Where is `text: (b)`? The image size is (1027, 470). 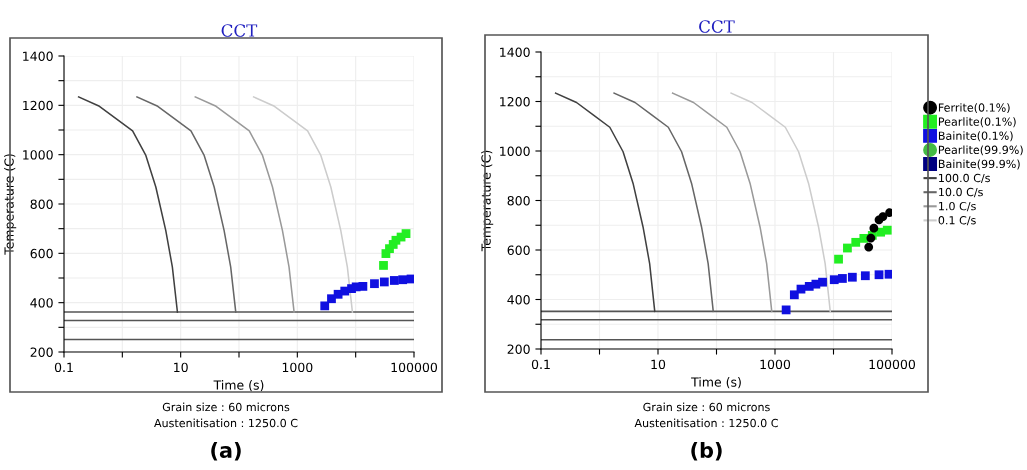
text: (b) is located at coordinates (706, 451).